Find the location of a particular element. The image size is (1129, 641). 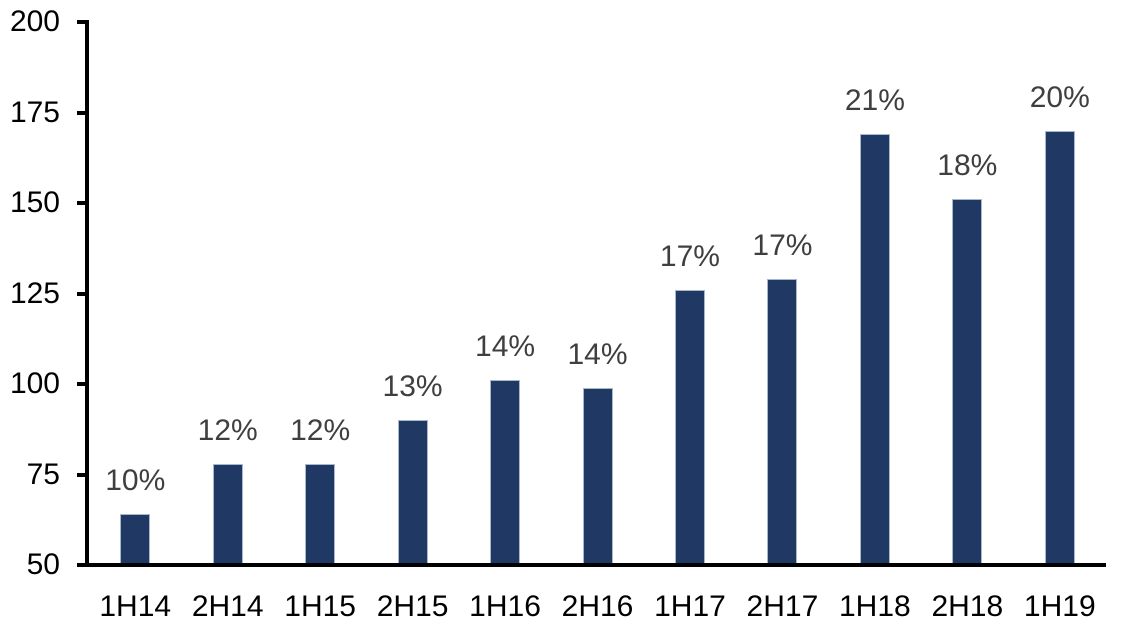

bar-value-label: 10% is located at coordinates (135, 480).